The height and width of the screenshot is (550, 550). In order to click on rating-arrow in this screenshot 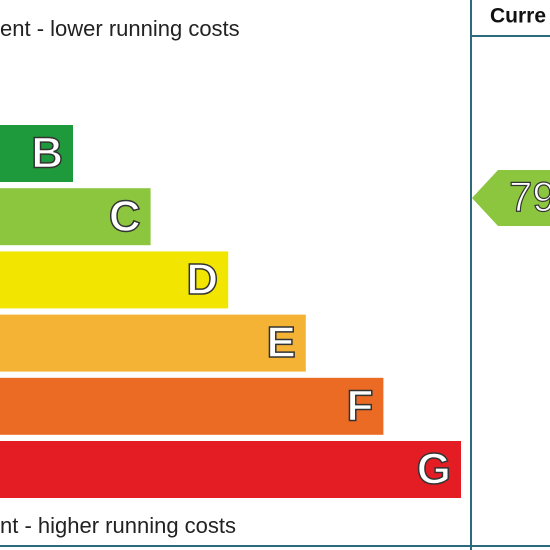, I will do `click(511, 198)`.